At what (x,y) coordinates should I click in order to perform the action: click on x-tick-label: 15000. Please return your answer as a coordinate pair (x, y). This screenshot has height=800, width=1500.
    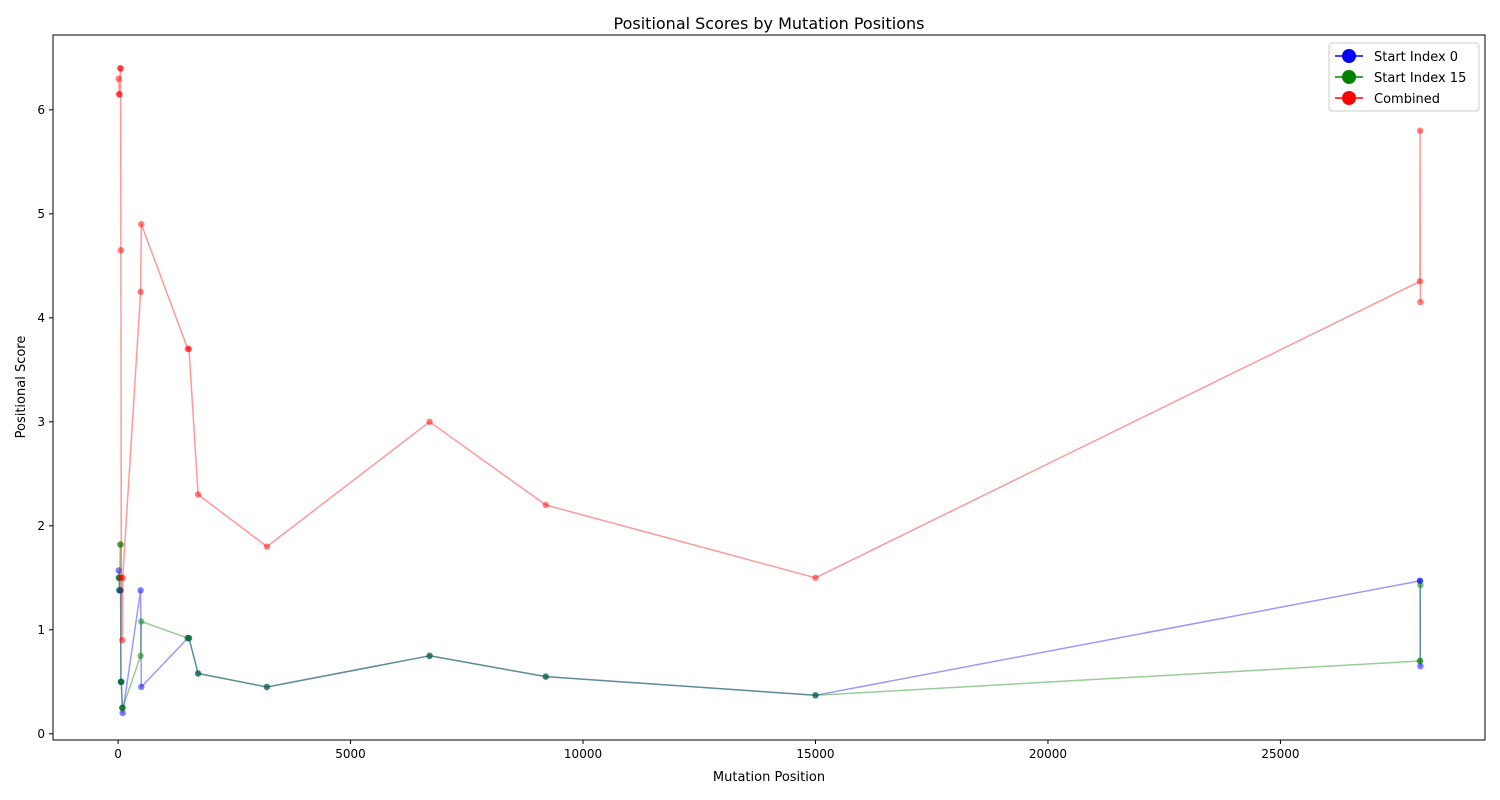
    Looking at the image, I should click on (815, 754).